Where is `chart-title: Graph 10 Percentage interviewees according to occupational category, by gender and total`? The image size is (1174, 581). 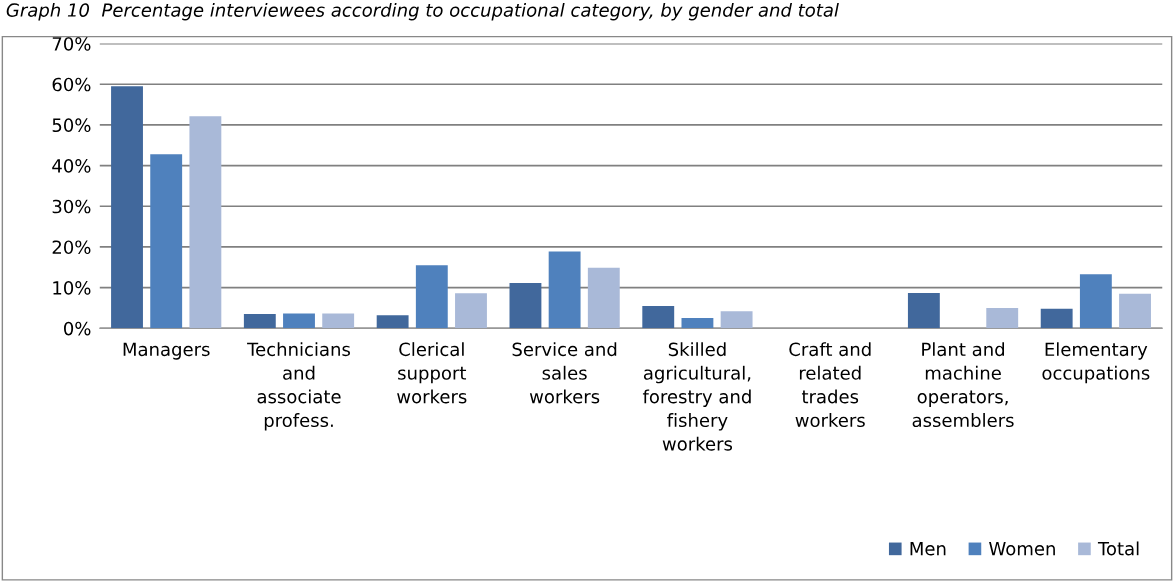
chart-title: Graph 10 Percentage interviewees according to occupational category, by gender and total is located at coordinates (422, 11).